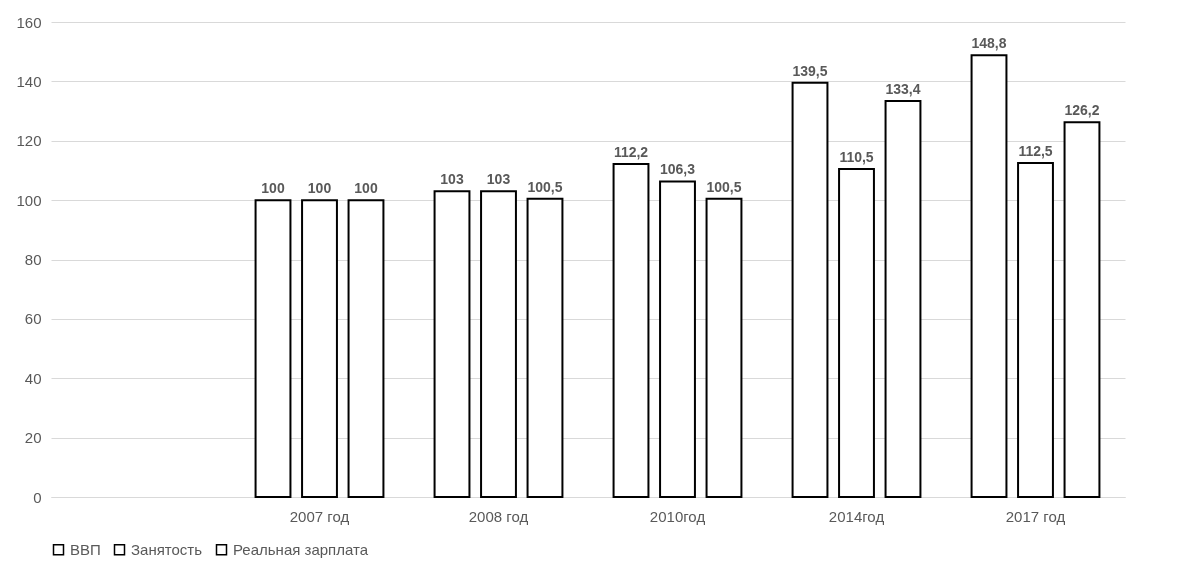 This screenshot has width=1178, height=588. What do you see at coordinates (33, 319) in the screenshot?
I see `y-tick-label: 60` at bounding box center [33, 319].